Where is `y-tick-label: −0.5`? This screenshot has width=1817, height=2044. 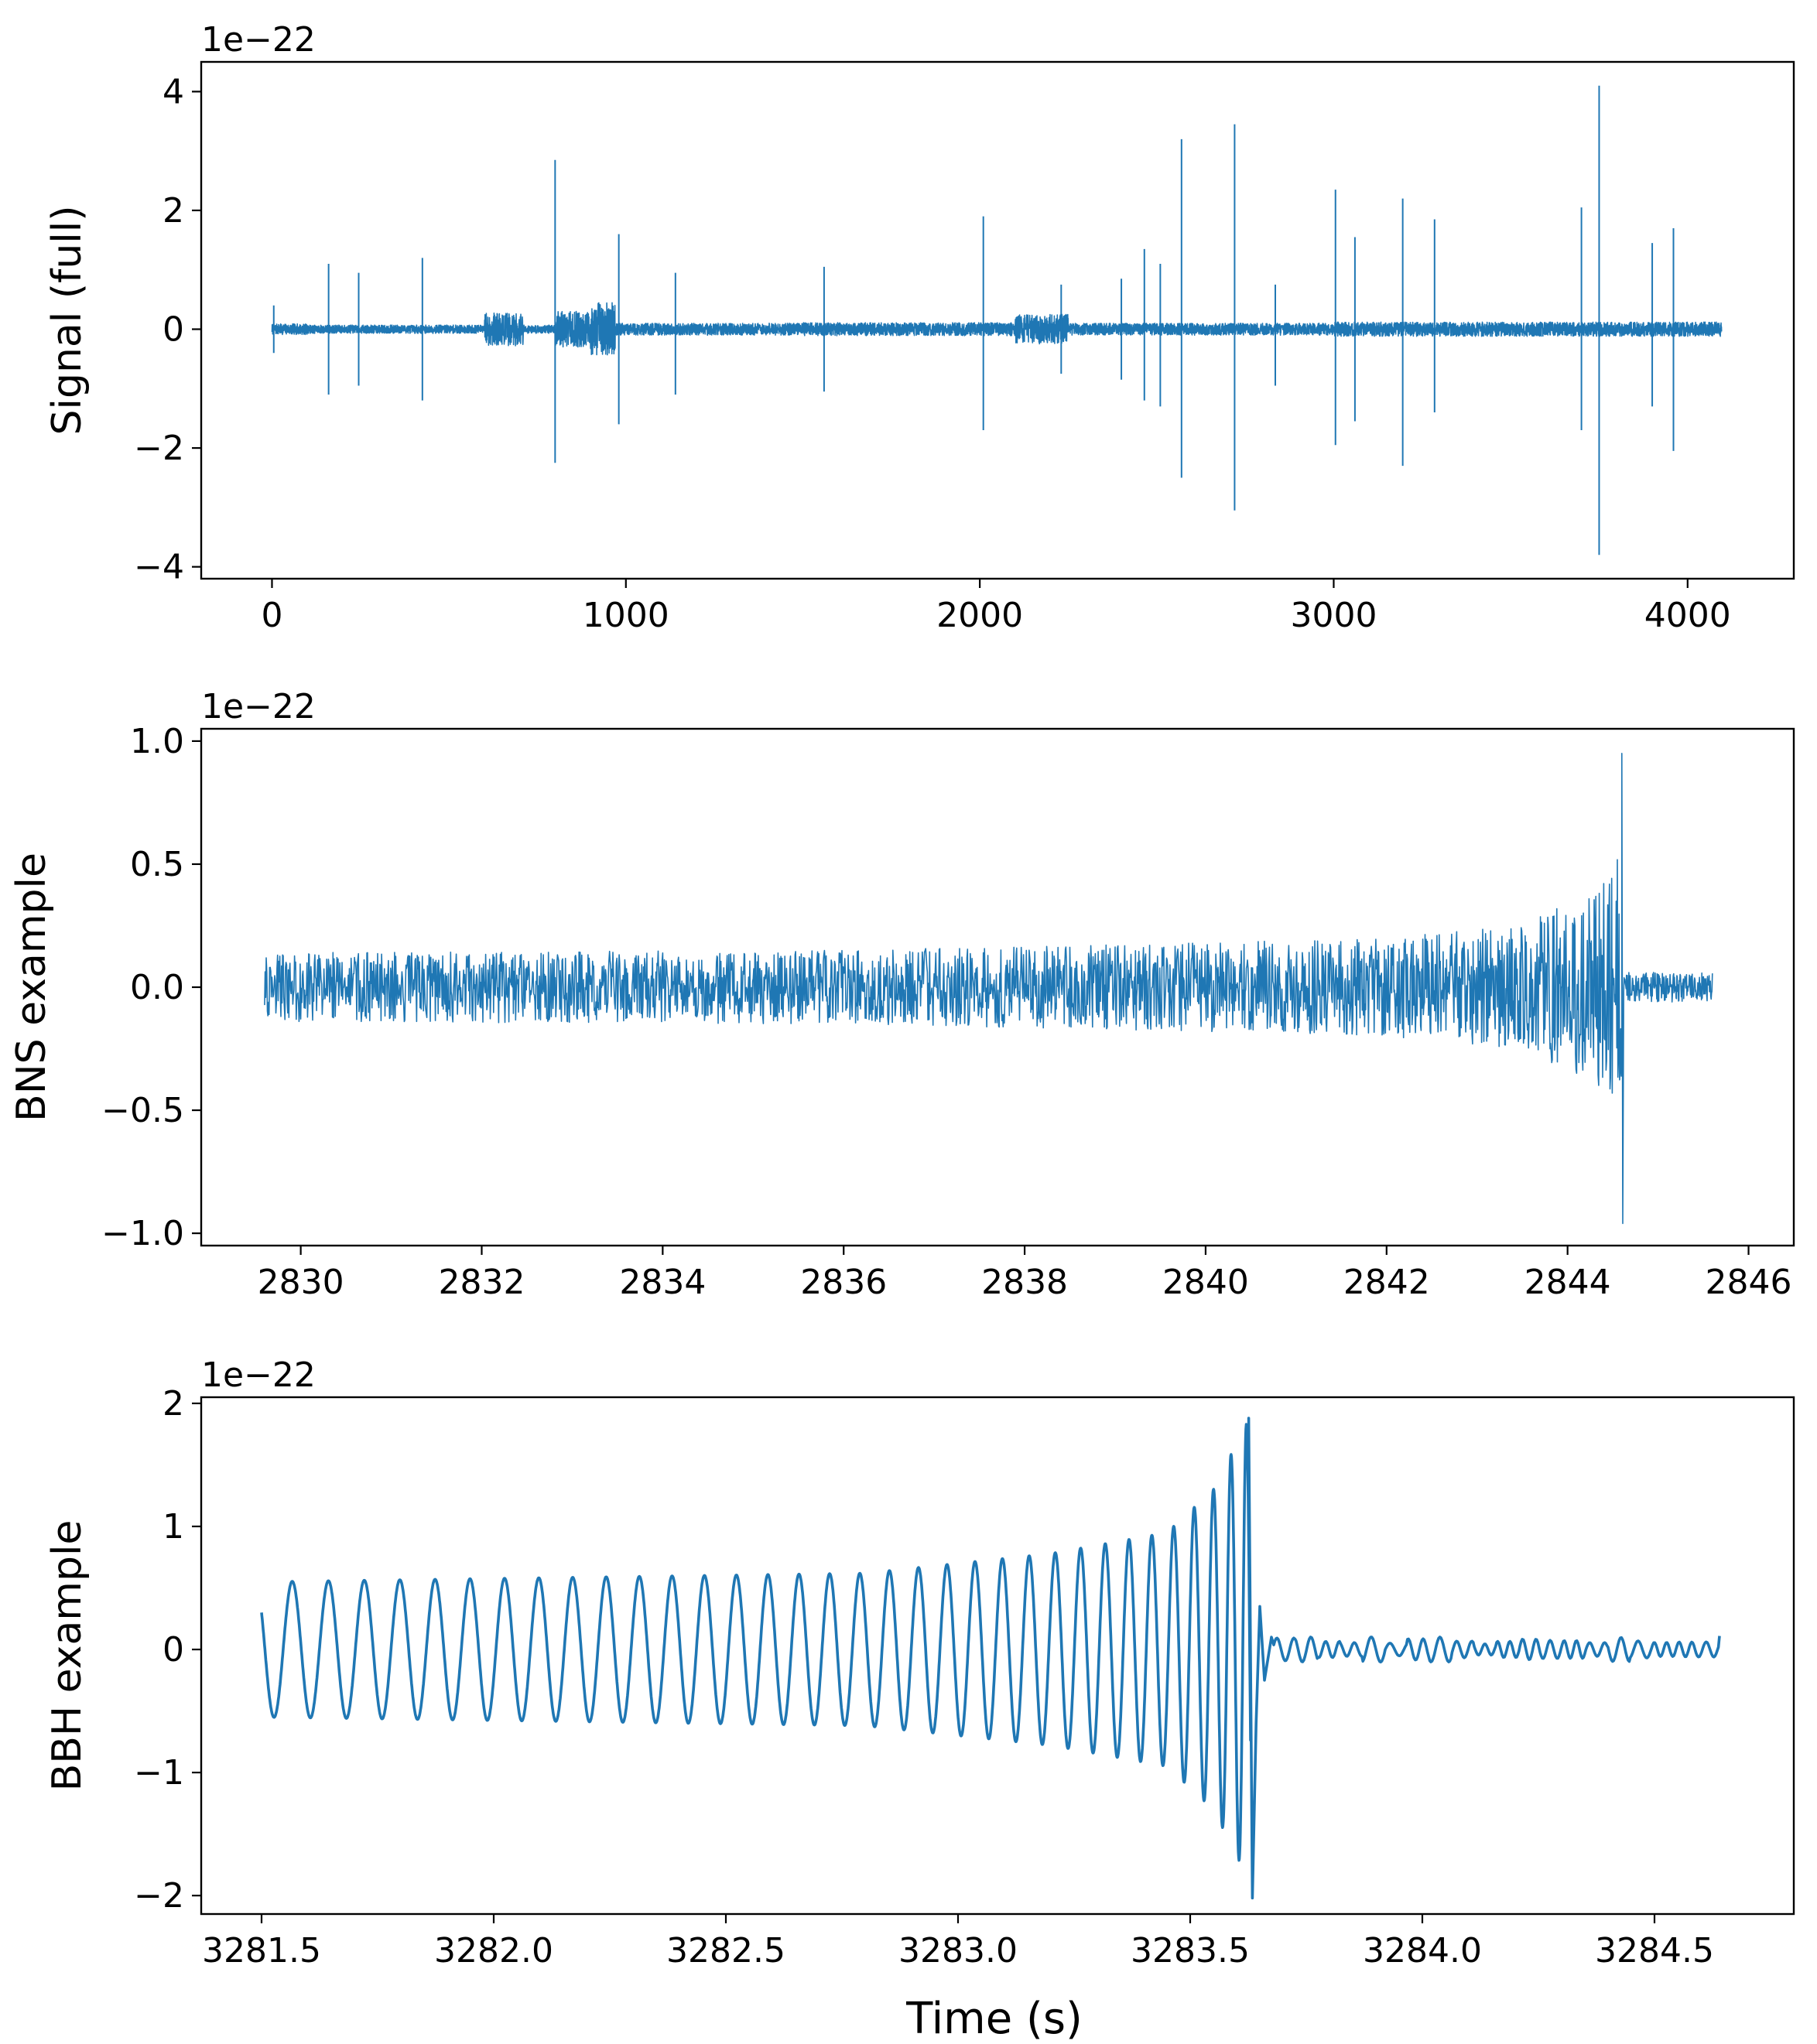 y-tick-label: −0.5 is located at coordinates (142, 1110).